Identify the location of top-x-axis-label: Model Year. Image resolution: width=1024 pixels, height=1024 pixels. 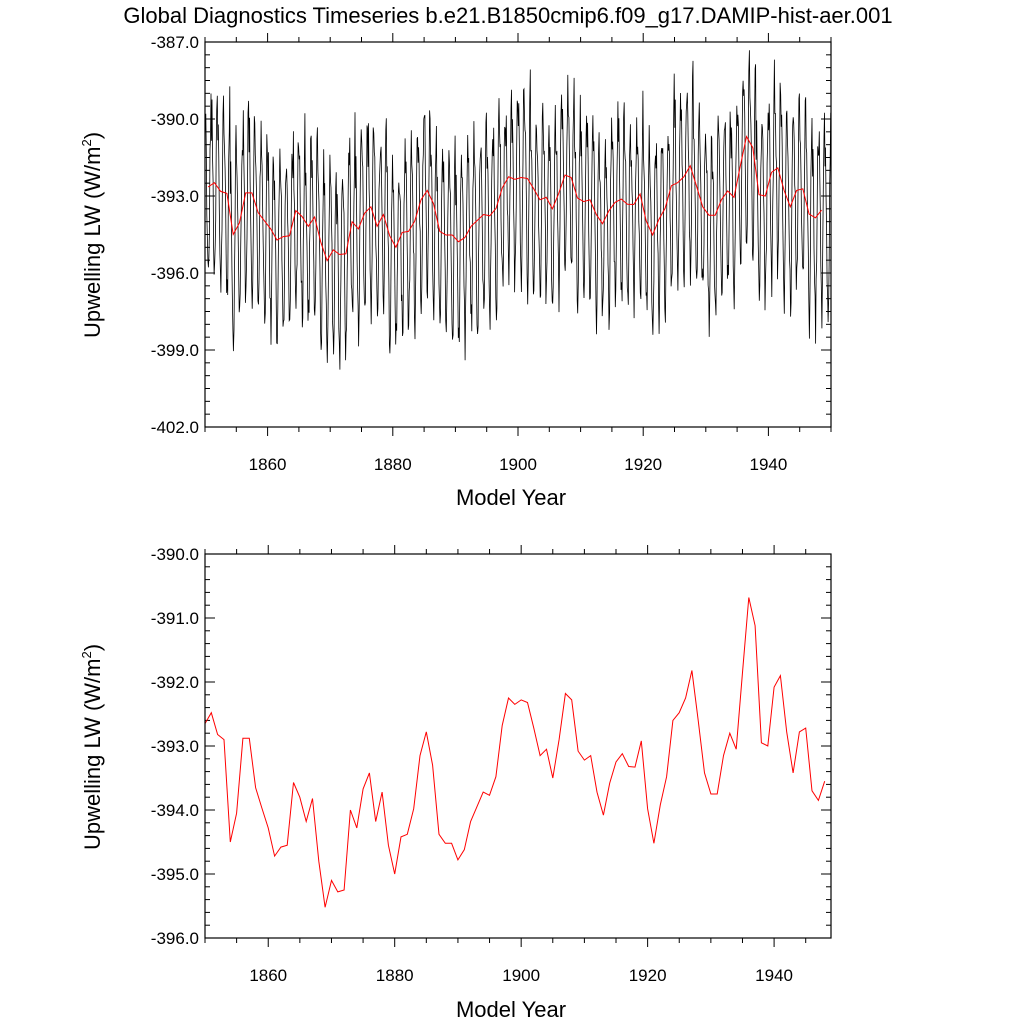
(511, 497).